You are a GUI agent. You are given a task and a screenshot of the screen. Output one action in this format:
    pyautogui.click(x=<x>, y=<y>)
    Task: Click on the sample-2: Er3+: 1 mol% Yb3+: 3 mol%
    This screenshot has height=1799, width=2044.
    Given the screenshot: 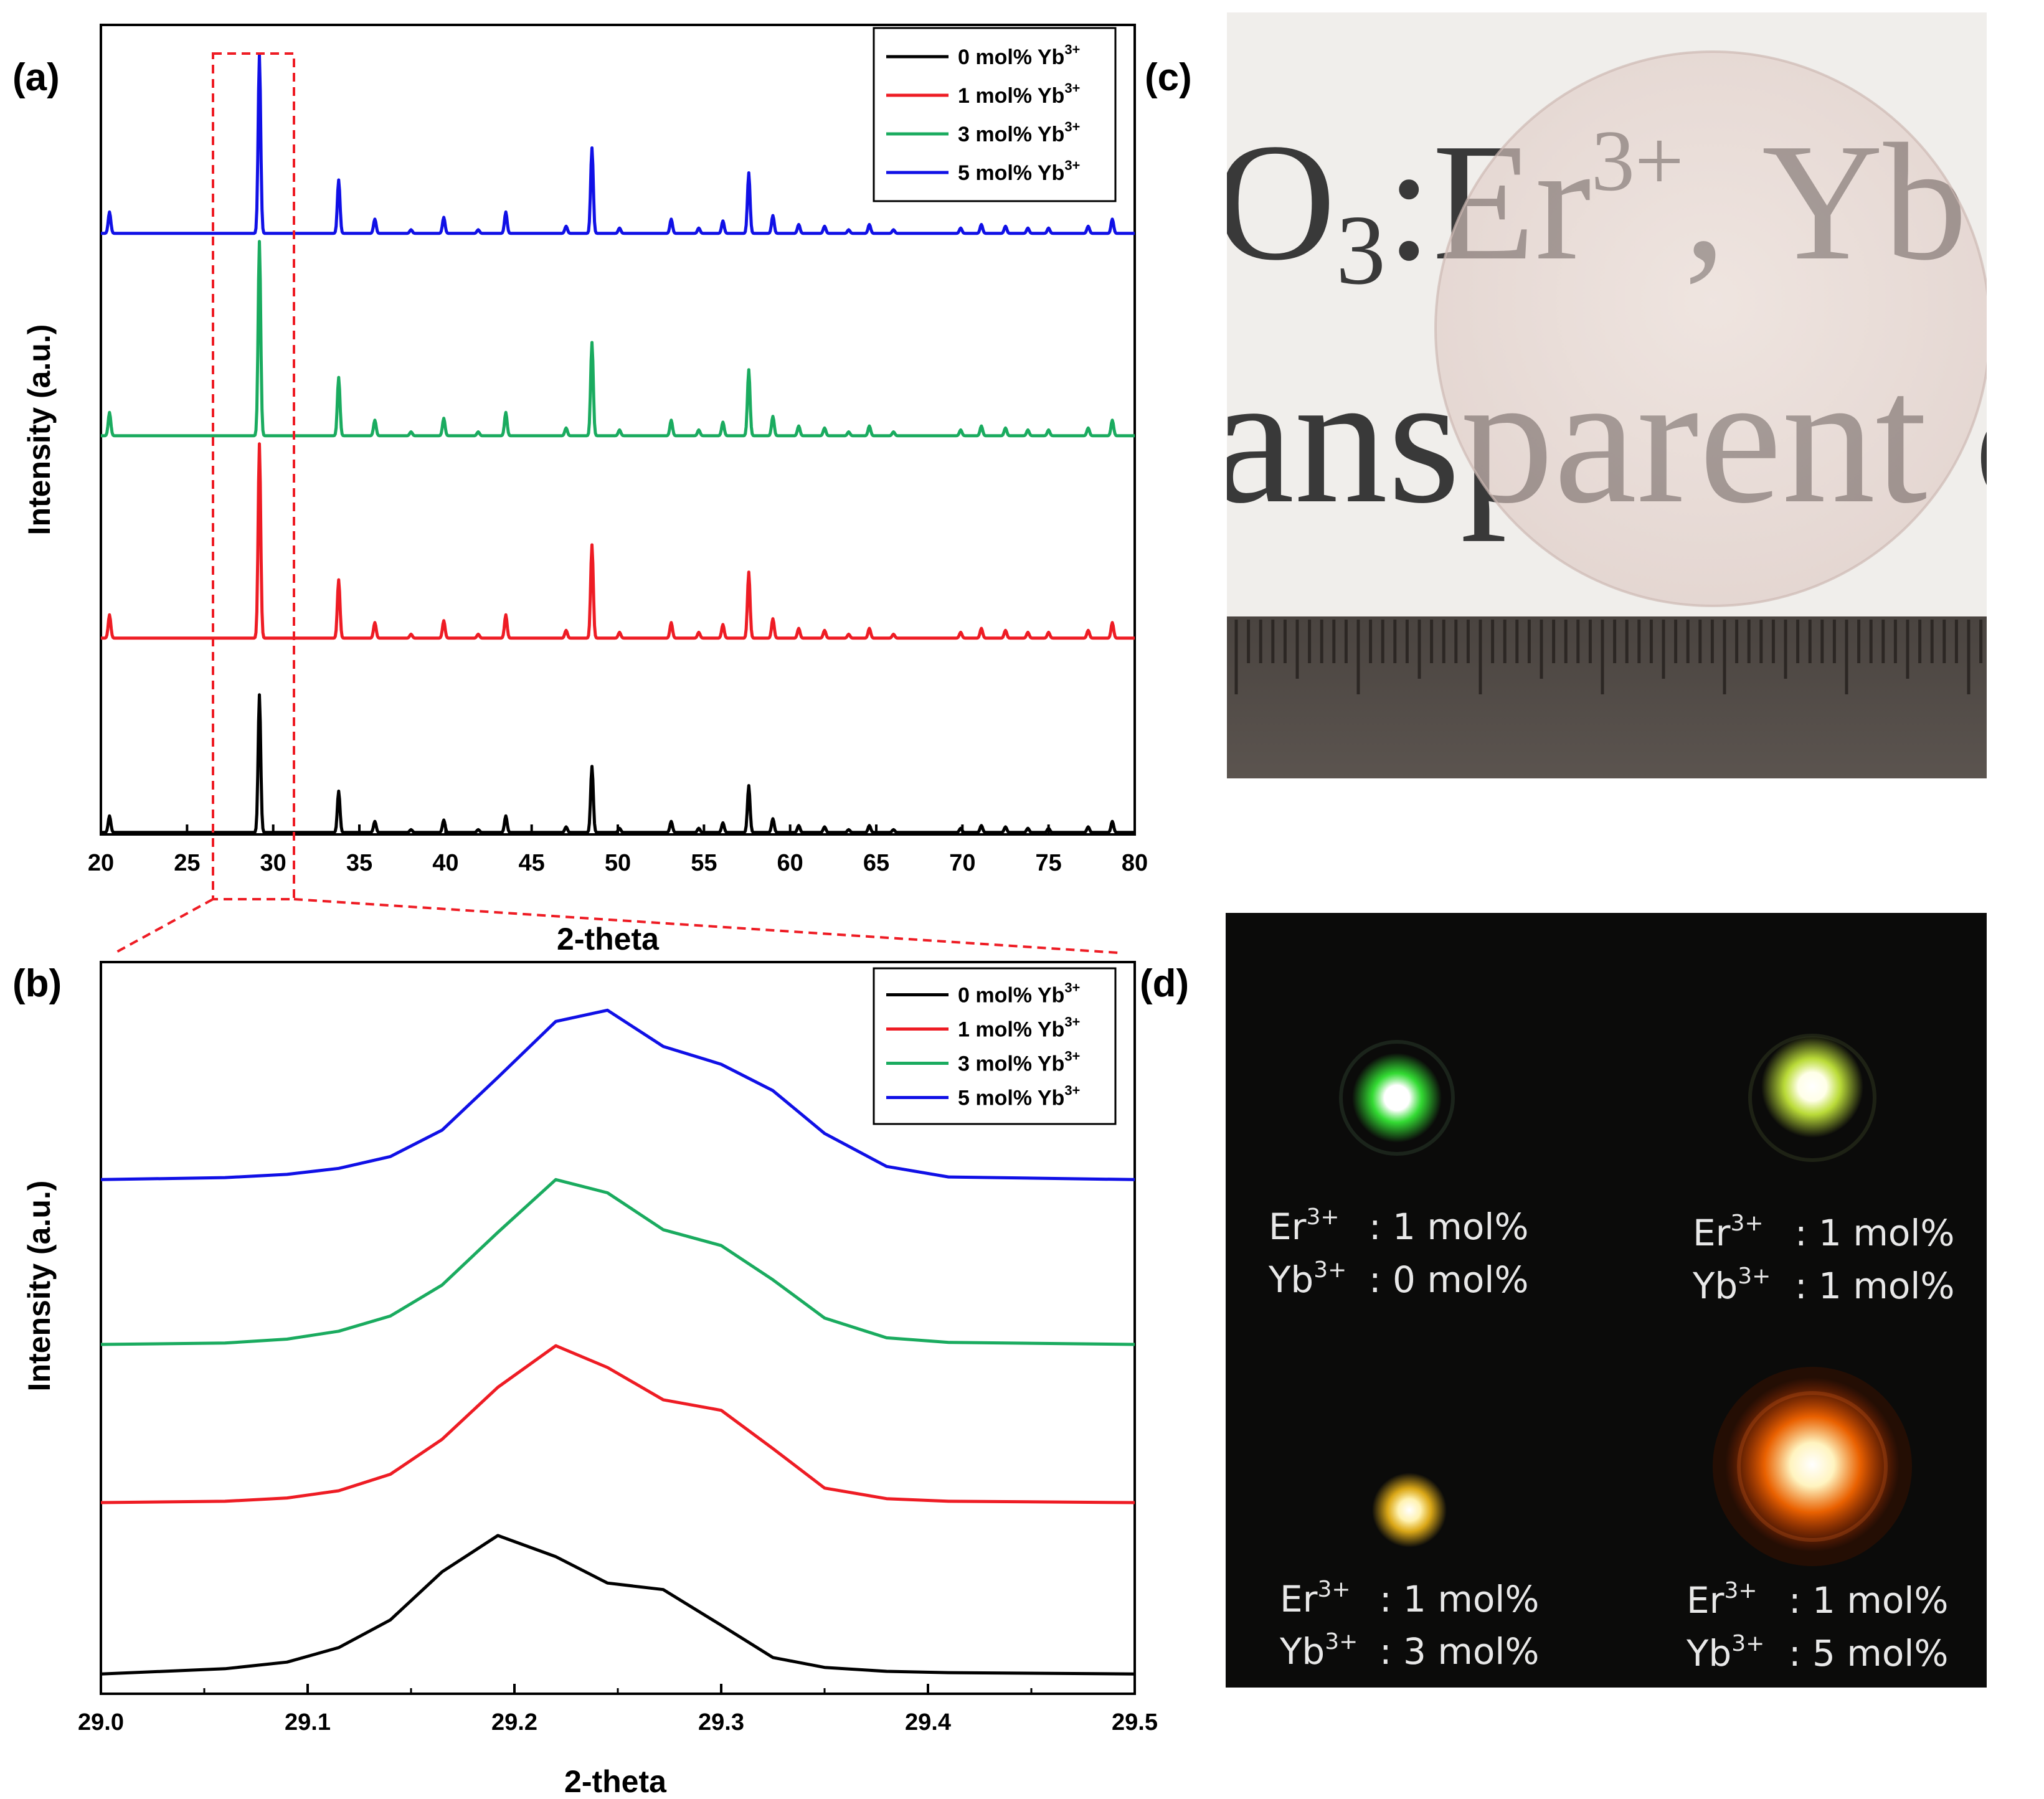 What is the action you would take?
    pyautogui.click(x=1410, y=1573)
    